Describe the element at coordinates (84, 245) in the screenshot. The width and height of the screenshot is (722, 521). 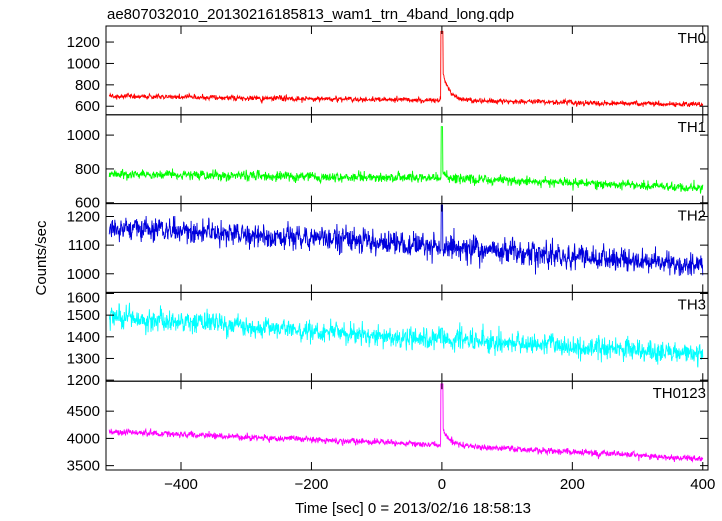
I see `y-tick-label: 1100` at that location.